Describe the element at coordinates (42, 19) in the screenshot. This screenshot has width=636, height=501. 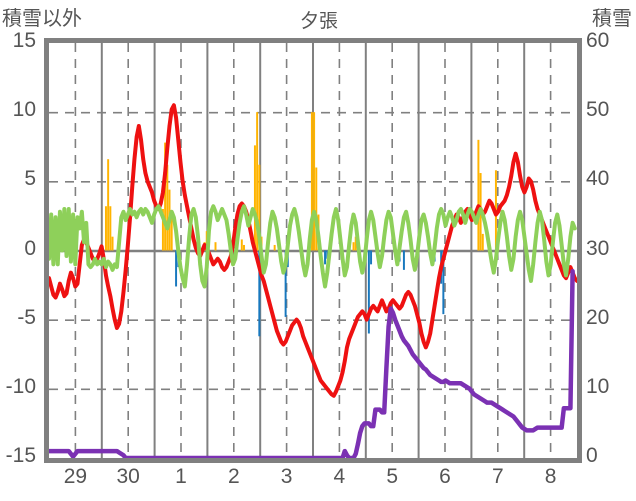
I see `left-axis-title: 積雪以外` at that location.